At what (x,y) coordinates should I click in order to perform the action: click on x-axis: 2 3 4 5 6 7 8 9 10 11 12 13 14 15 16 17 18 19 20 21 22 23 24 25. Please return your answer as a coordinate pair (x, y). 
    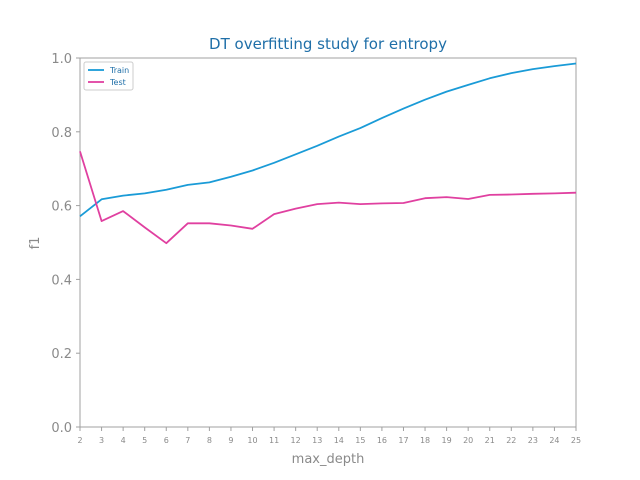
    Looking at the image, I should click on (329, 436).